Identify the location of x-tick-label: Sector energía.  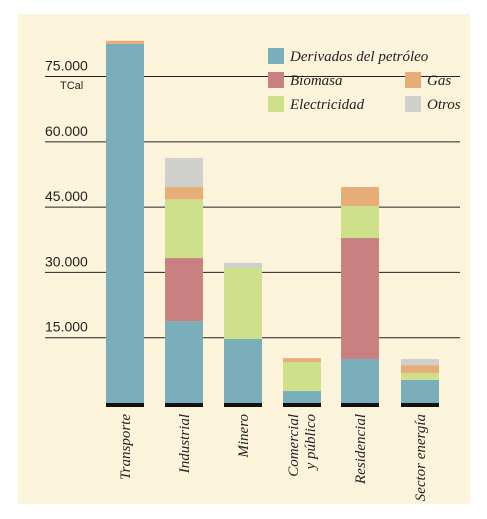
(421, 457).